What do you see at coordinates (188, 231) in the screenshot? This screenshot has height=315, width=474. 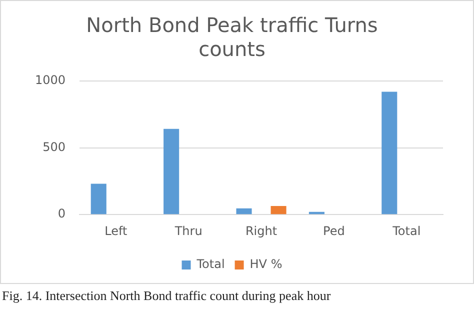 I see `x-tick-label: Thru` at bounding box center [188, 231].